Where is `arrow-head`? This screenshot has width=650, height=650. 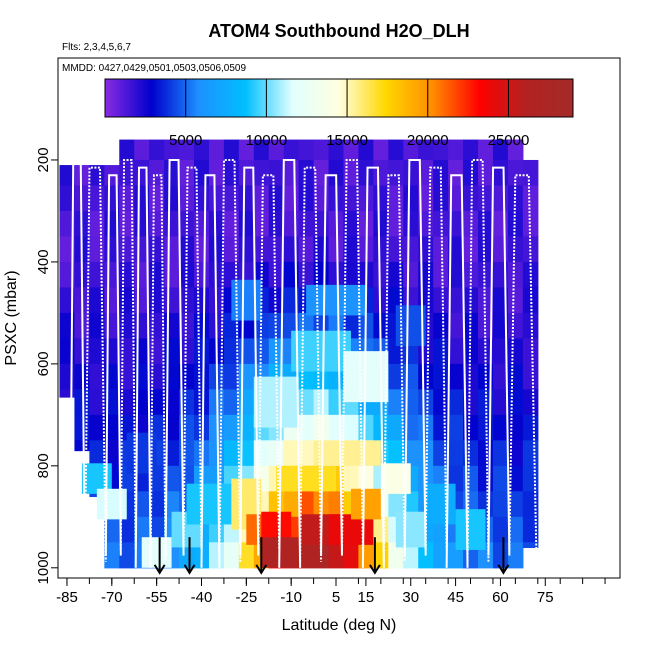 arrow-head is located at coordinates (159, 569).